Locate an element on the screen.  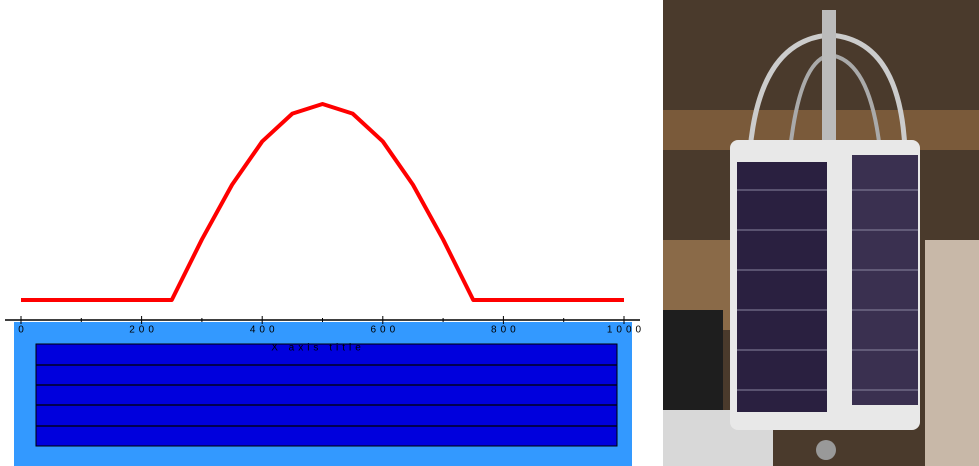
x-axis-title: X axis title is located at coordinates (318, 348).